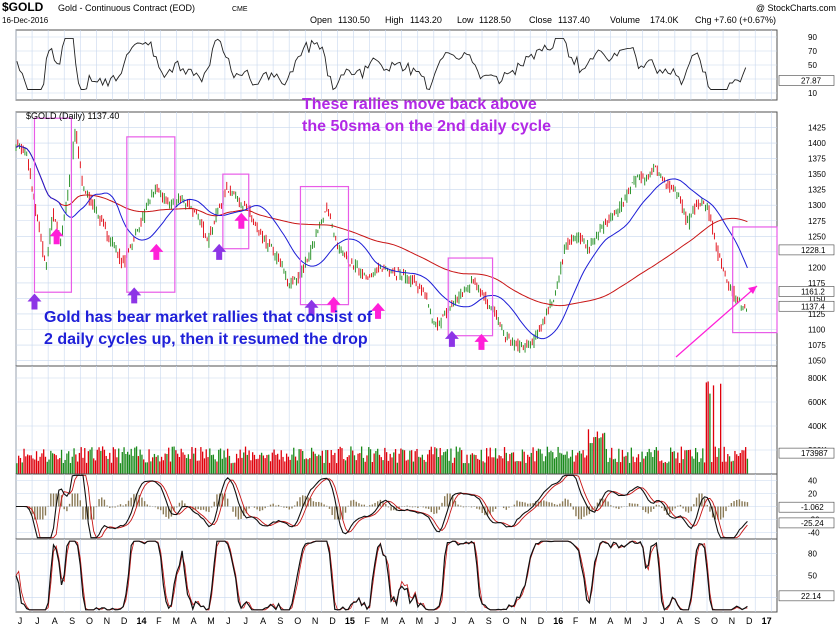 This screenshot has height=629, width=838. I want to click on price-last-value-box, so click(806, 306).